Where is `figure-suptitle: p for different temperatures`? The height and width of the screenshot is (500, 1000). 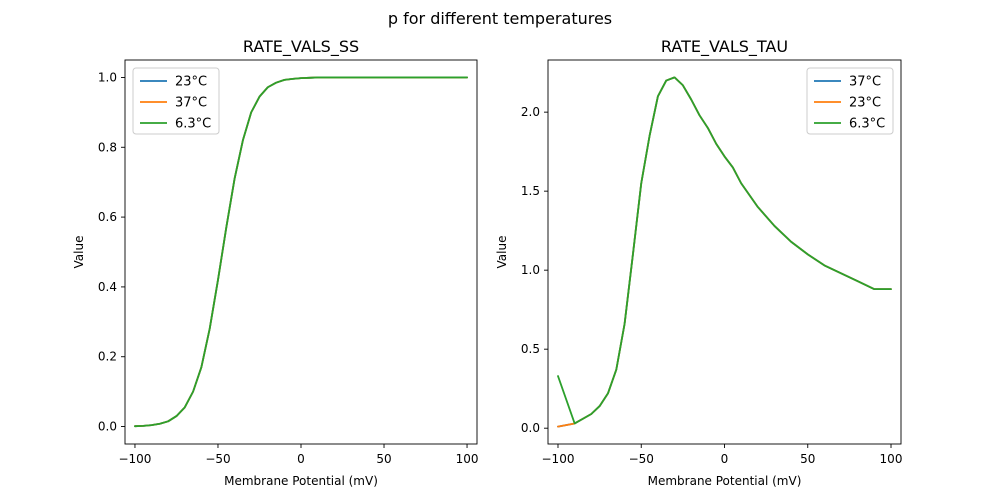
figure-suptitle: p for different temperatures is located at coordinates (500, 18).